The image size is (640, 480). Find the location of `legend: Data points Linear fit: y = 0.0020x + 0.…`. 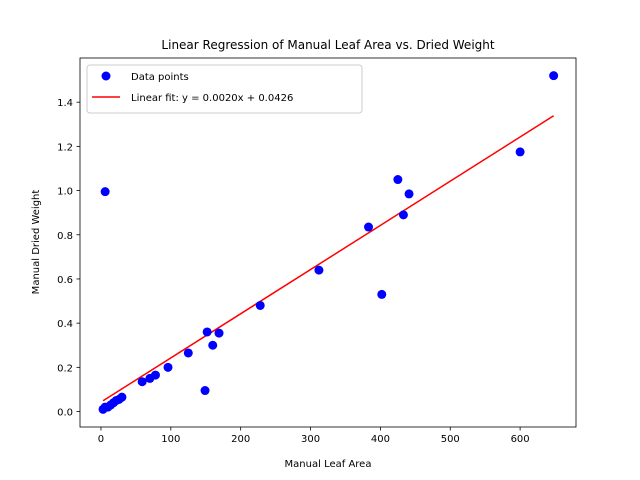

legend: Data points Linear fit: y = 0.0020x + 0.… is located at coordinates (224, 89).